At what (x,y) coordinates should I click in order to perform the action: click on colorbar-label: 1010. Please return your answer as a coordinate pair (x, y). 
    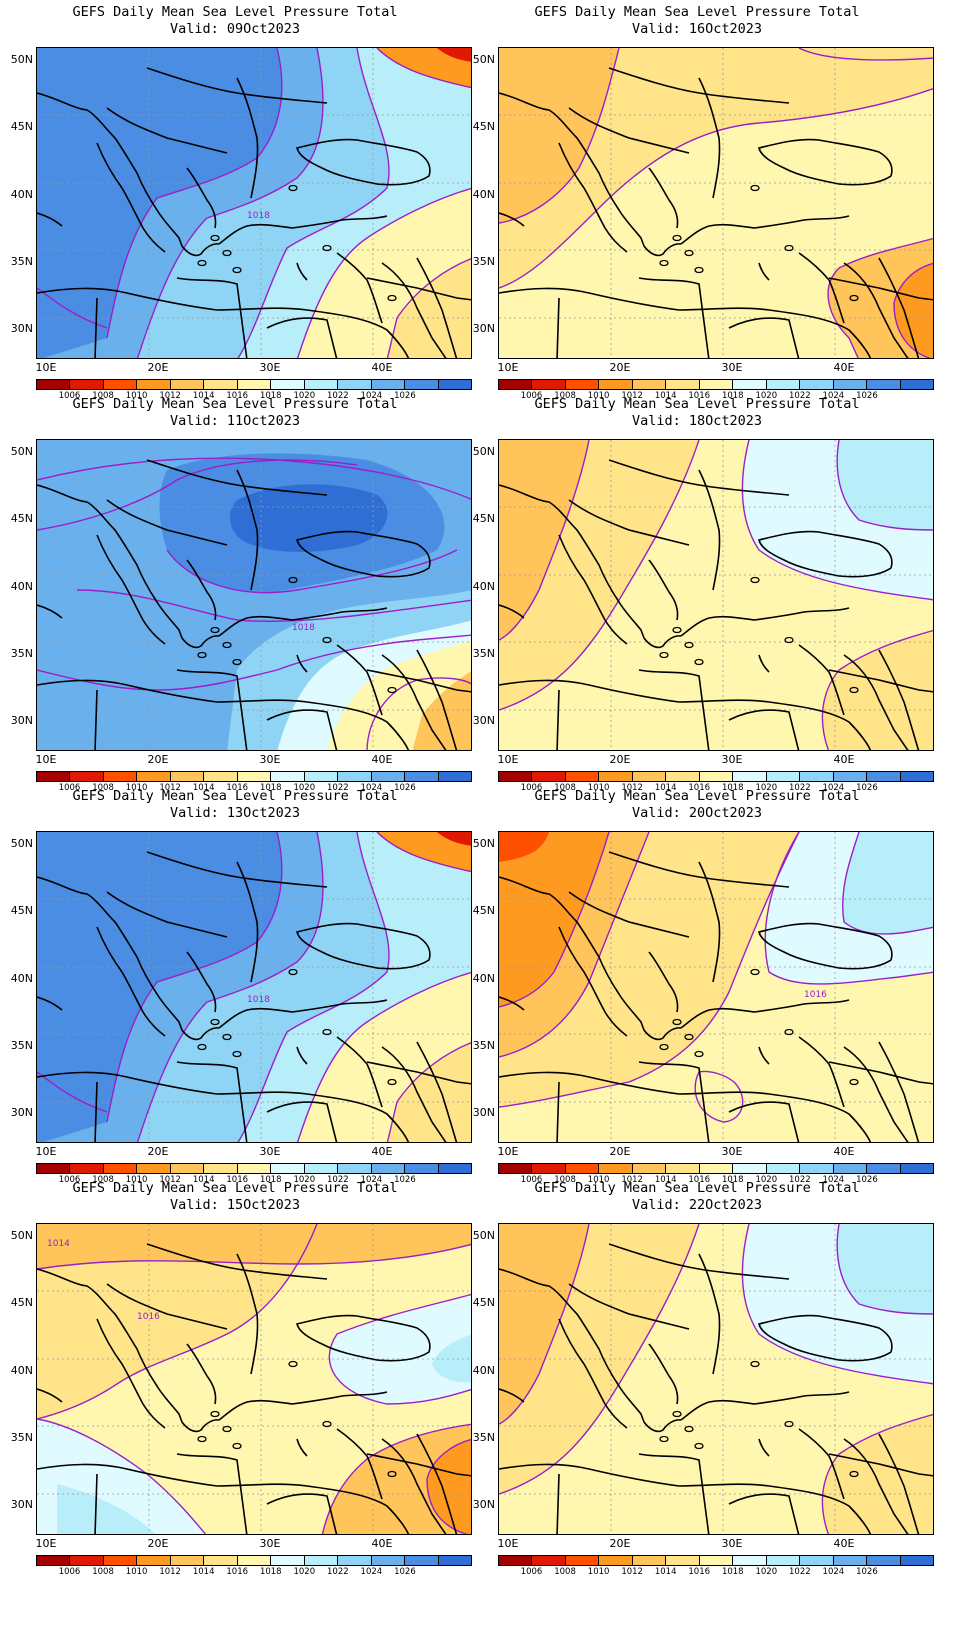
    Looking at the image, I should click on (136, 396).